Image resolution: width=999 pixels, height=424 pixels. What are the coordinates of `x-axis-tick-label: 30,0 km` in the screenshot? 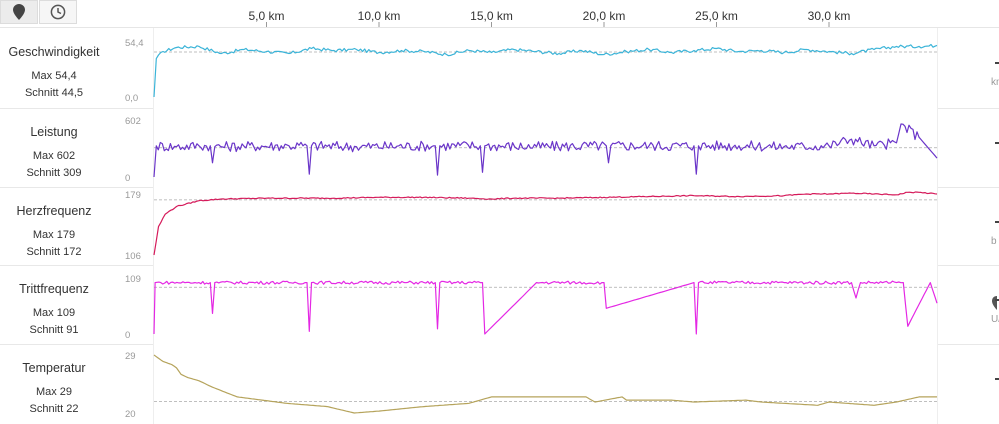 It's located at (829, 16).